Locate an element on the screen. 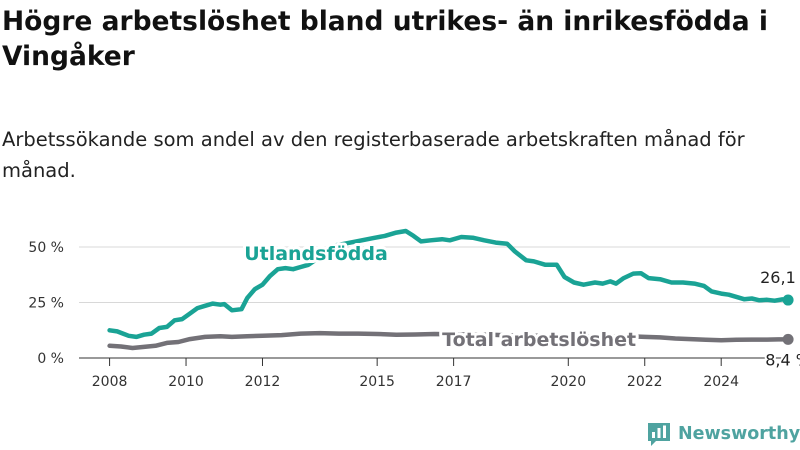  series-name-label-1: Total arbetslöshet is located at coordinates (539, 340).